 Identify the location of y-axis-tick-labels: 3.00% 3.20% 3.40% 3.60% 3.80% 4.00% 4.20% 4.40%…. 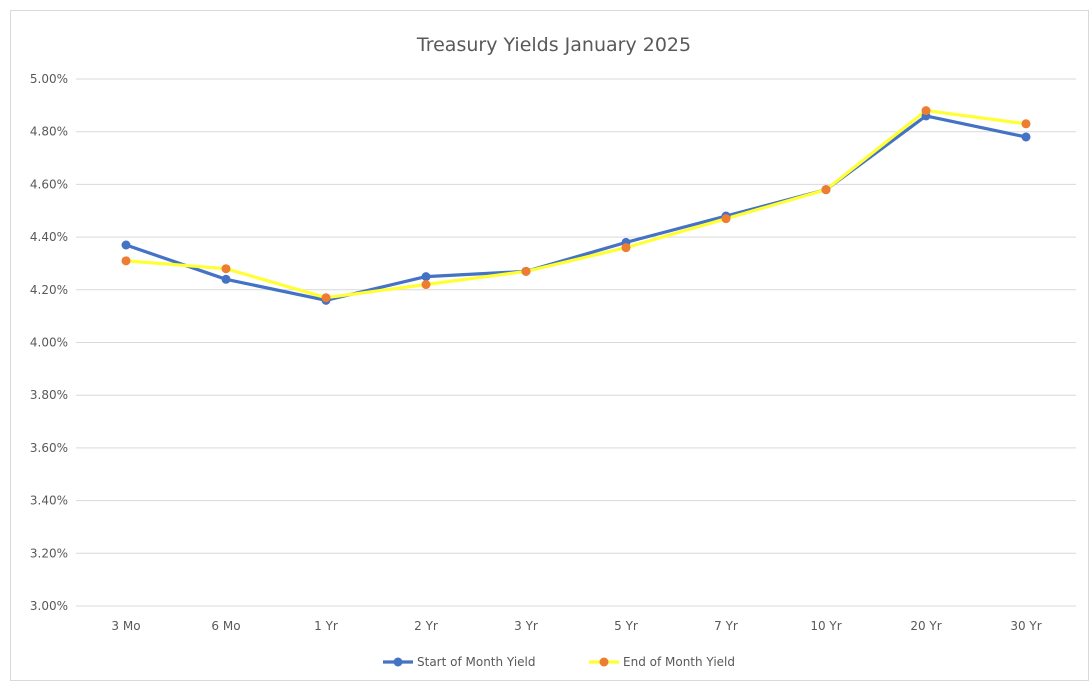
(49, 342).